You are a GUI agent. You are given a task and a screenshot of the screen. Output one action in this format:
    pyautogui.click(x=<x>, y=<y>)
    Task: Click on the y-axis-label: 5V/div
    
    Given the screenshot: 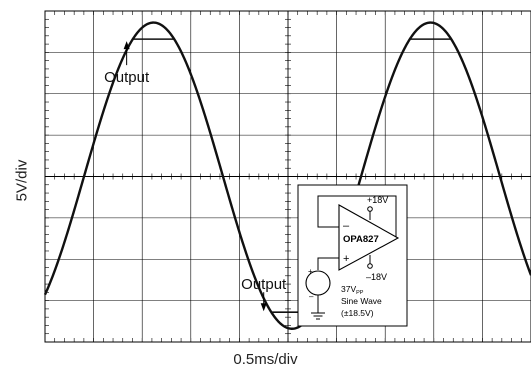 What is the action you would take?
    pyautogui.click(x=22, y=180)
    